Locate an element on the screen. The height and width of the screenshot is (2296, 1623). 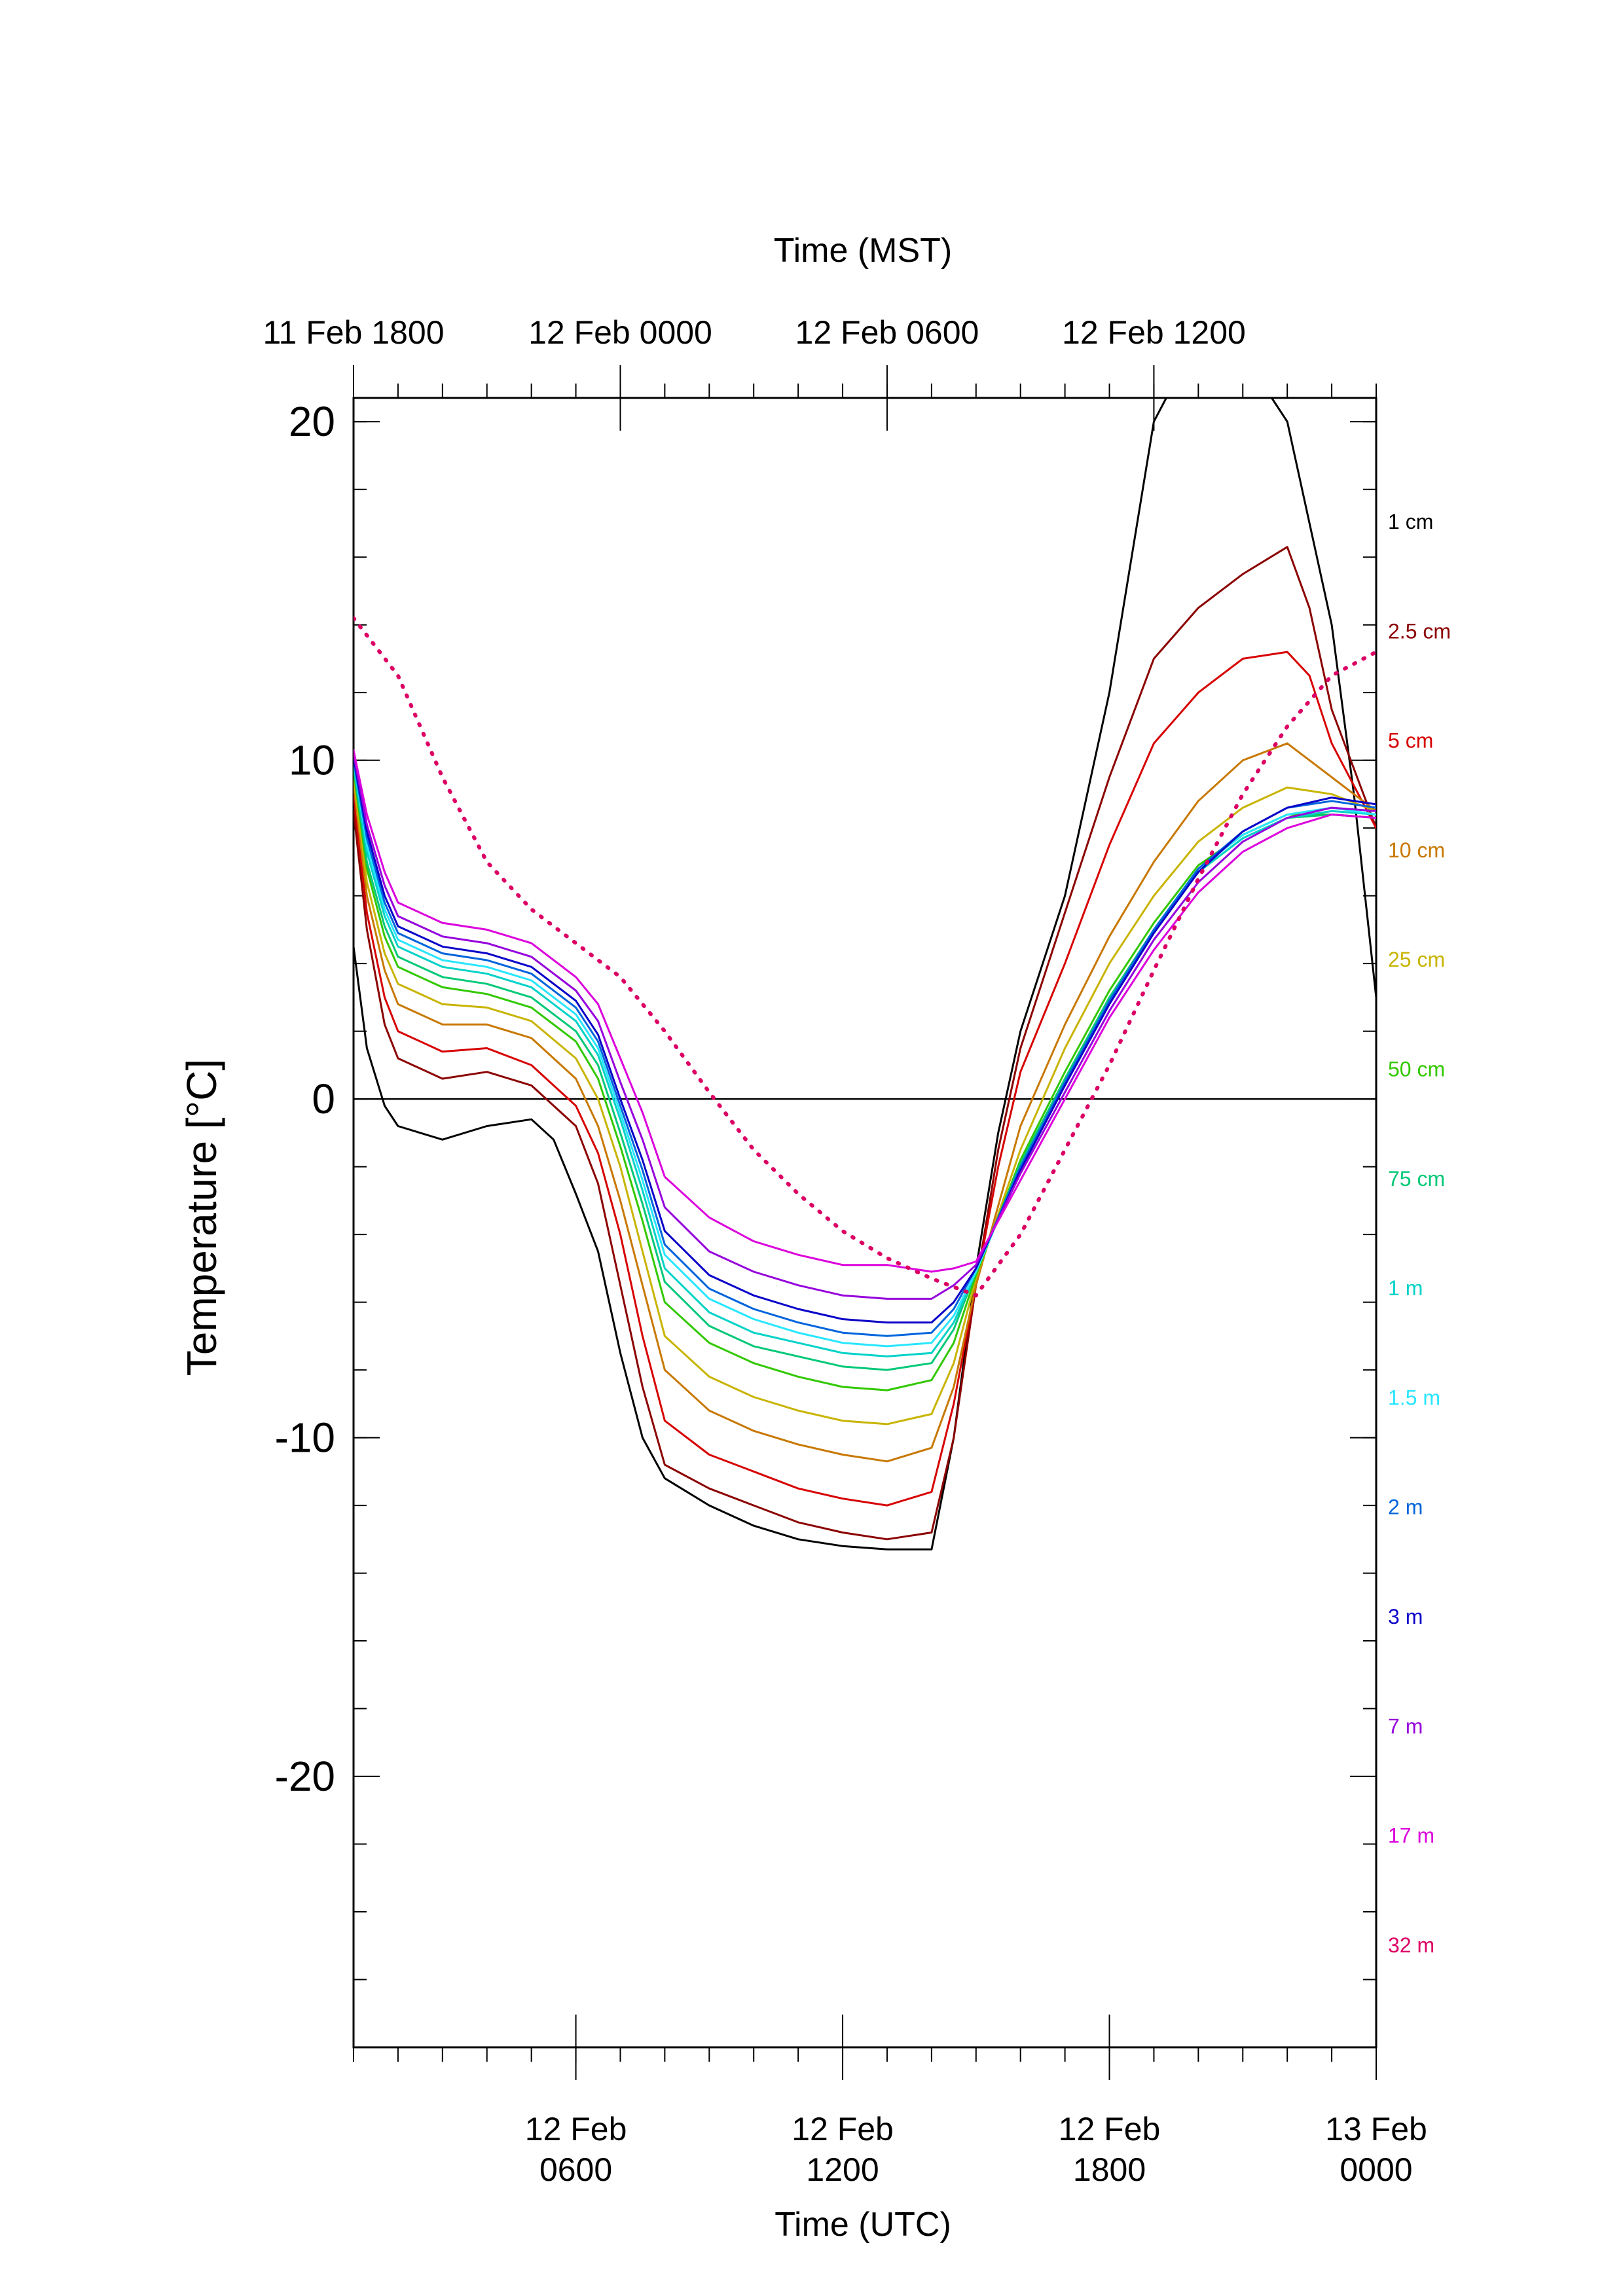
bottom-tick-label-line2: 0600 is located at coordinates (575, 2169).